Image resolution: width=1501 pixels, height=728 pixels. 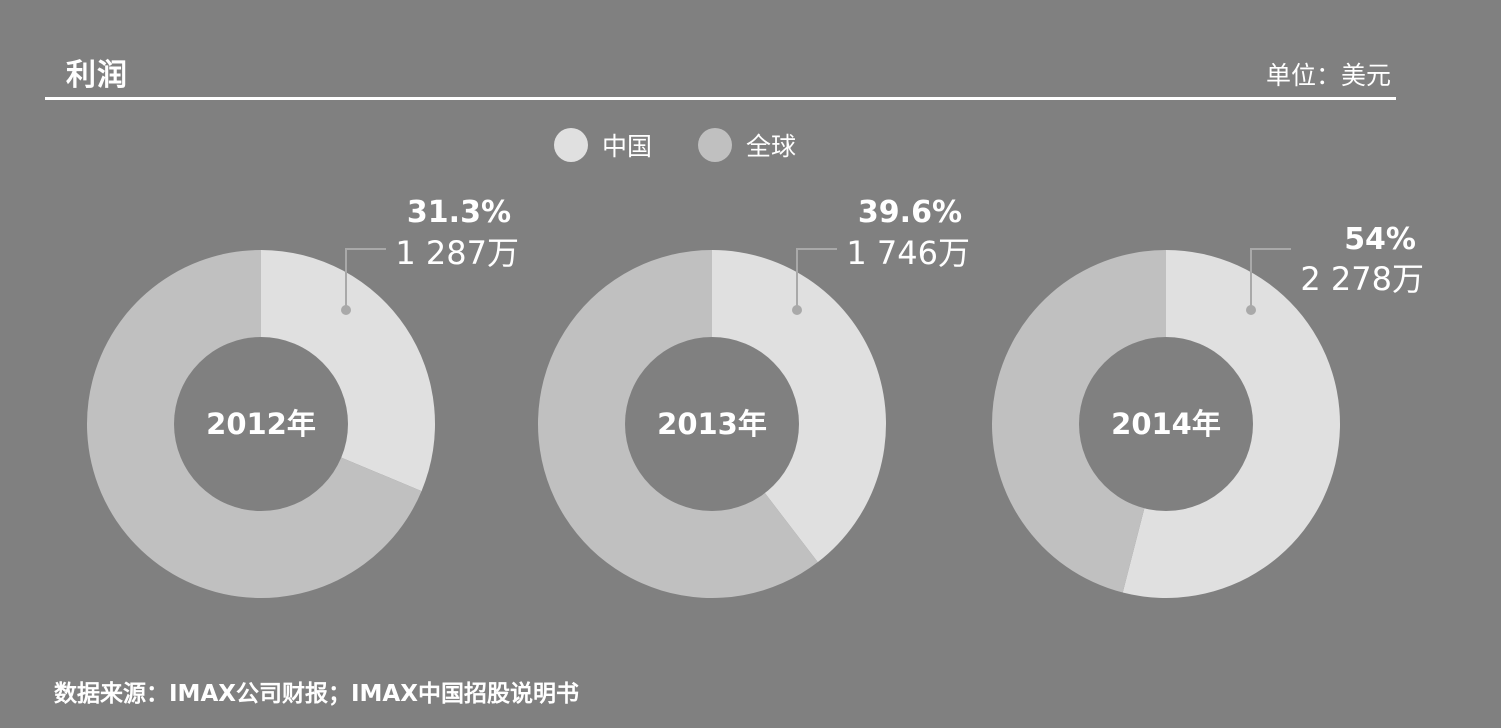 I want to click on donut-chart-3: 2014年 54%2 278万, so click(x=1208, y=410).